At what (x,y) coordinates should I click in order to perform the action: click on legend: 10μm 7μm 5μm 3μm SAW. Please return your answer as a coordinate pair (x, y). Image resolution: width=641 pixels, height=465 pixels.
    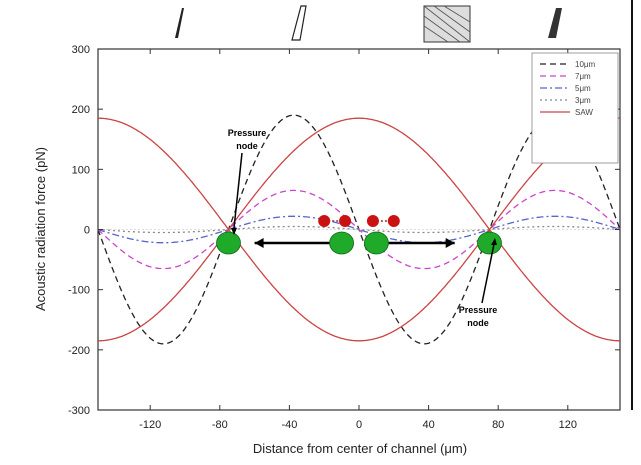
    Looking at the image, I should click on (575, 108).